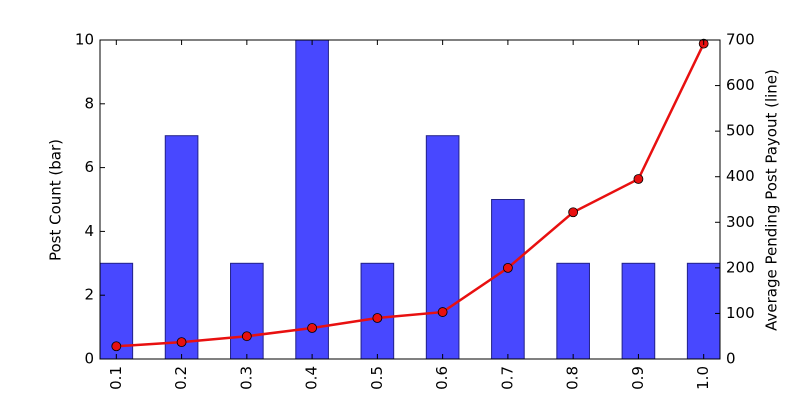  Describe the element at coordinates (89, 231) in the screenshot. I see `y-tick-label: 4` at that location.